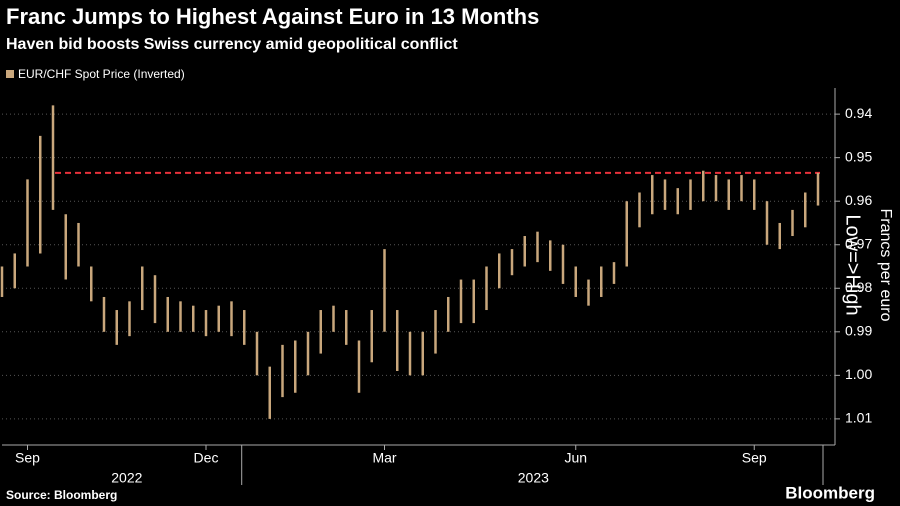 Image resolution: width=900 pixels, height=506 pixels. What do you see at coordinates (853, 264) in the screenshot?
I see `annotation: Low=>High` at bounding box center [853, 264].